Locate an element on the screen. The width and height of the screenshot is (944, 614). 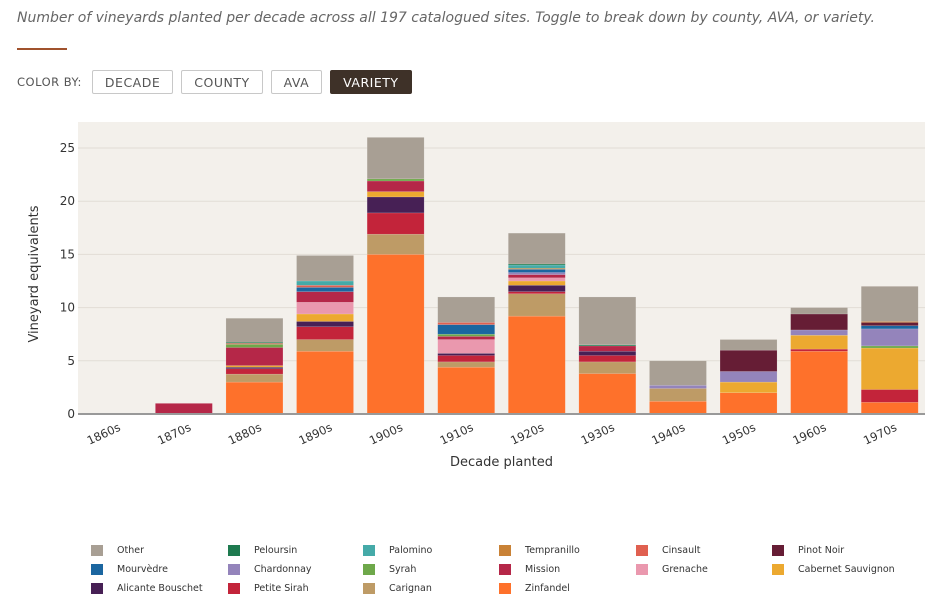
color-by-county-button: COUNTY is located at coordinates (222, 82).